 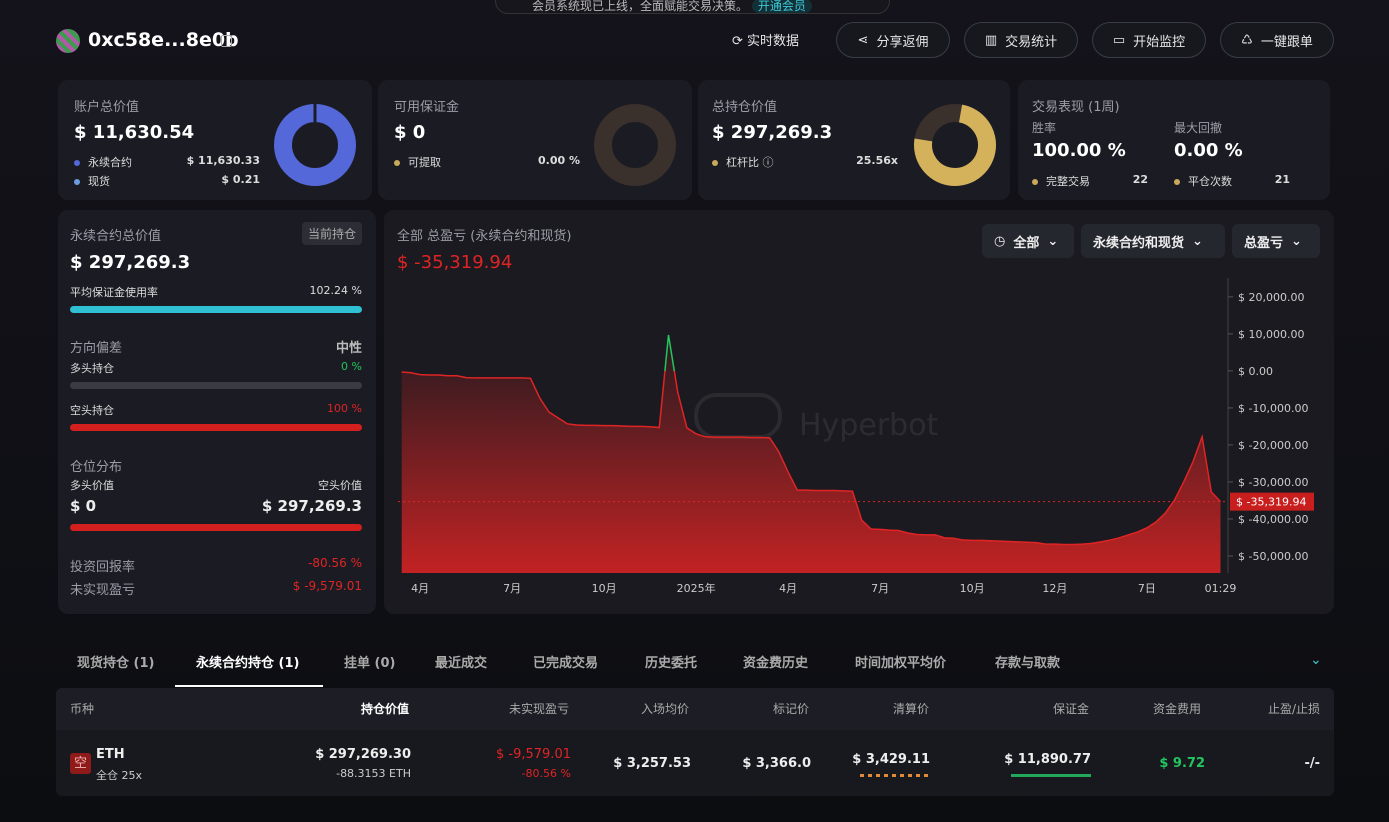 What do you see at coordinates (116, 236) in the screenshot?
I see `panel-title: 永续合约总价值` at bounding box center [116, 236].